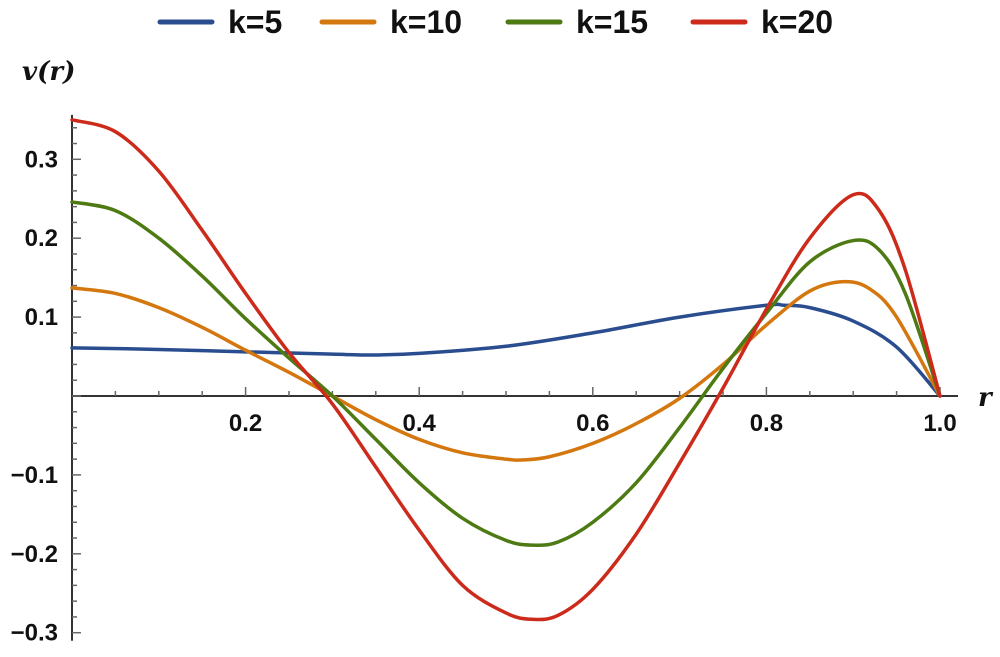 The width and height of the screenshot is (1000, 657). Describe the element at coordinates (426, 22) in the screenshot. I see `legend-label: k=10` at that location.